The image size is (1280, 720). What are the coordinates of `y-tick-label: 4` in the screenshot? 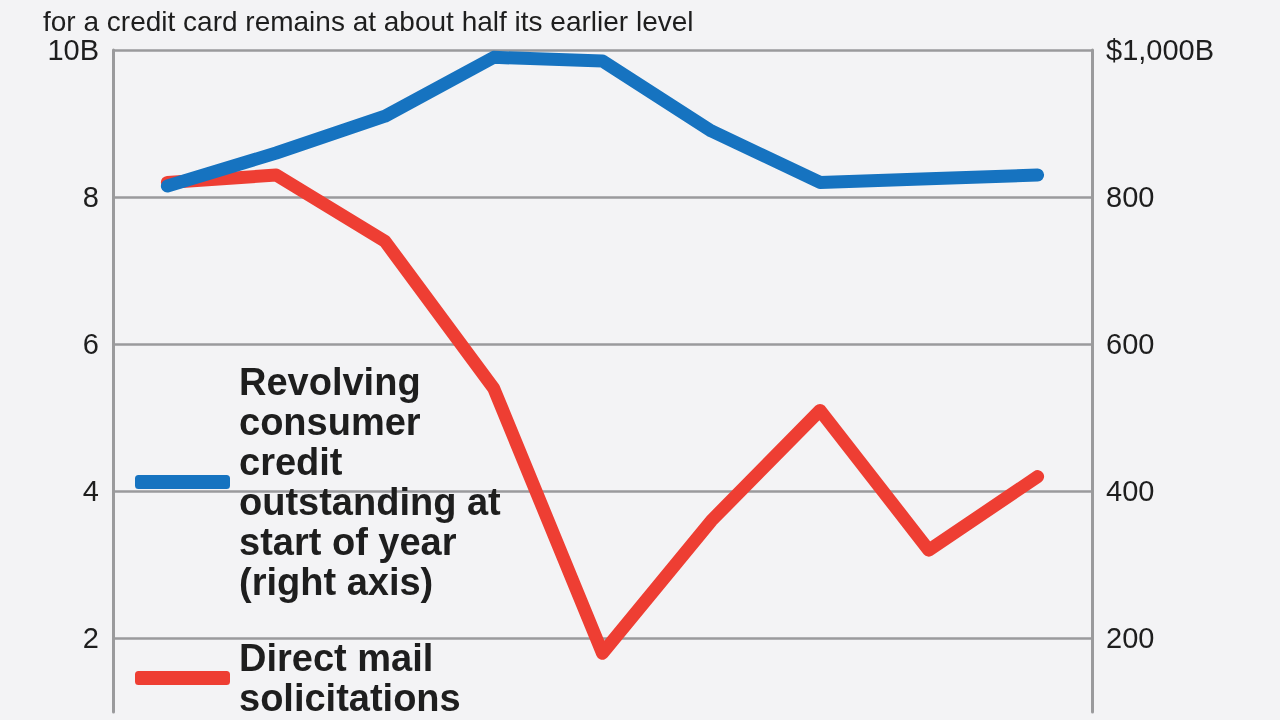 It's located at (90, 491).